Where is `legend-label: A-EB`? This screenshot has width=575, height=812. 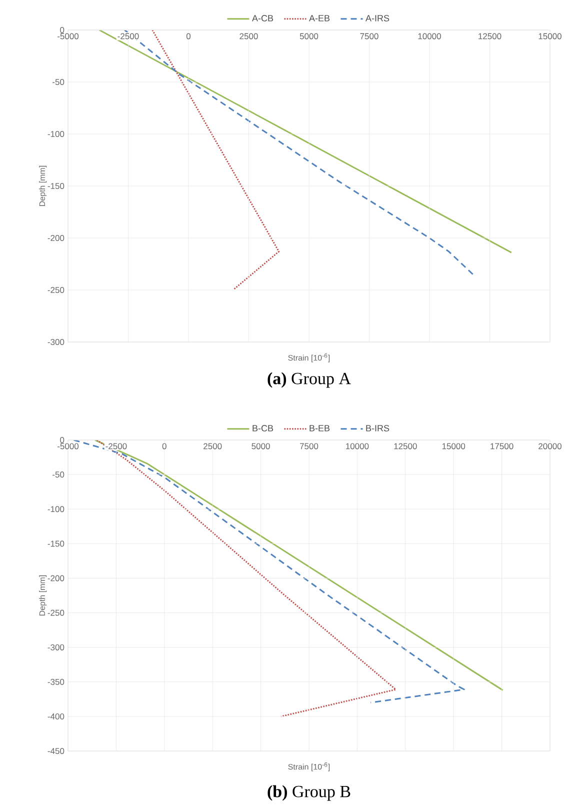
legend-label: A-EB is located at coordinates (319, 18).